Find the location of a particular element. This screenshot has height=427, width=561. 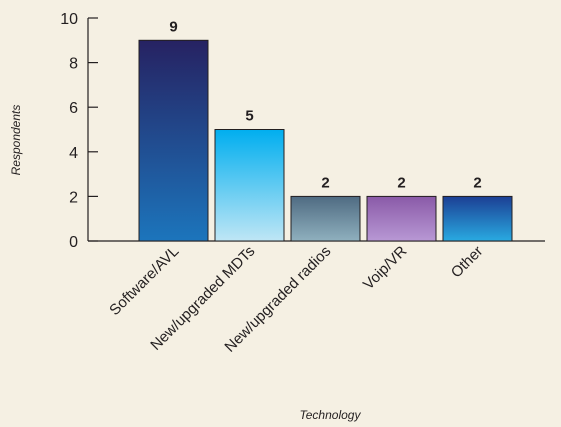

x-category-label: Voip/VR is located at coordinates (385, 268).